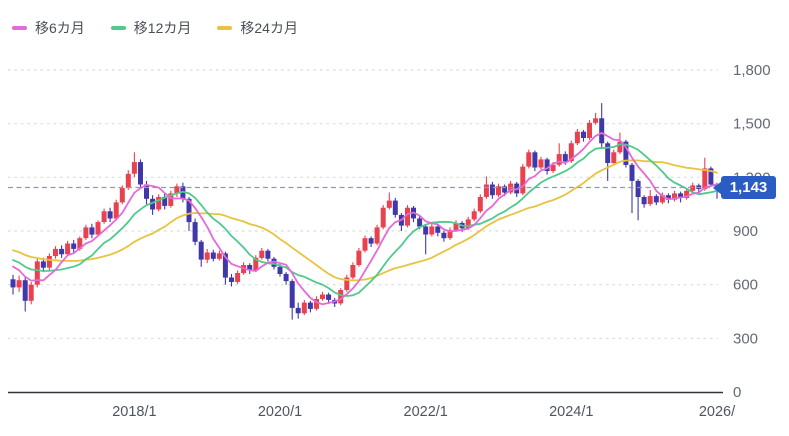 Image resolution: width=789 pixels, height=436 pixels. I want to click on current-price-badge: 1,143, so click(744, 188).